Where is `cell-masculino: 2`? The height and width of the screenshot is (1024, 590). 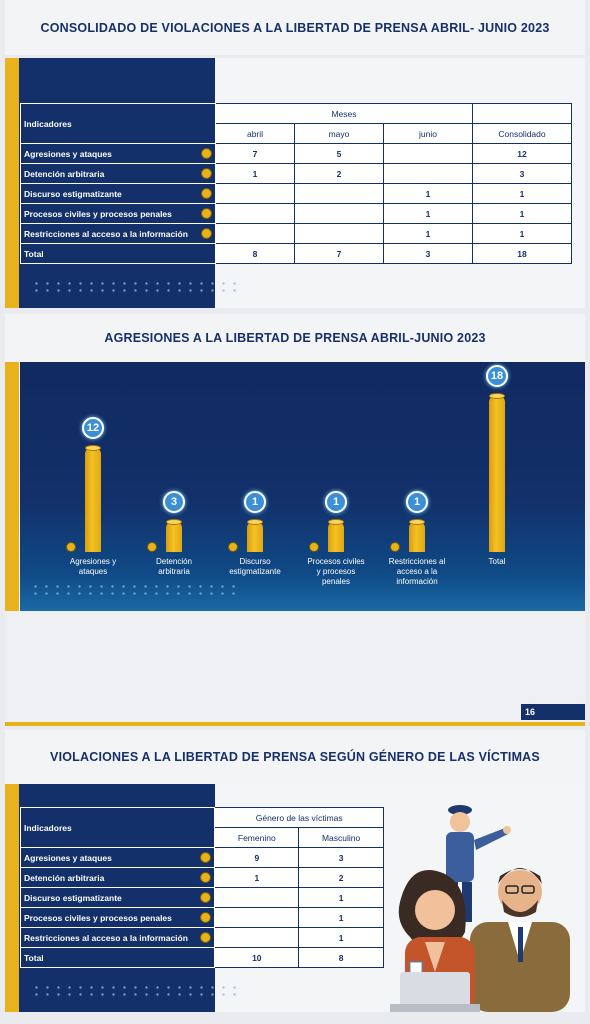 cell-masculino: 2 is located at coordinates (341, 877).